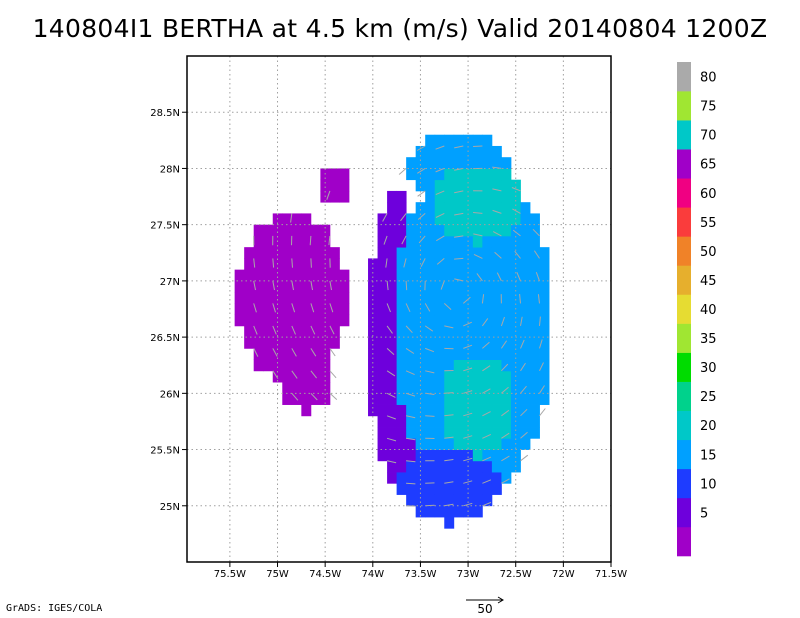  I want to click on x-tick-label: 75.5W, so click(230, 574).